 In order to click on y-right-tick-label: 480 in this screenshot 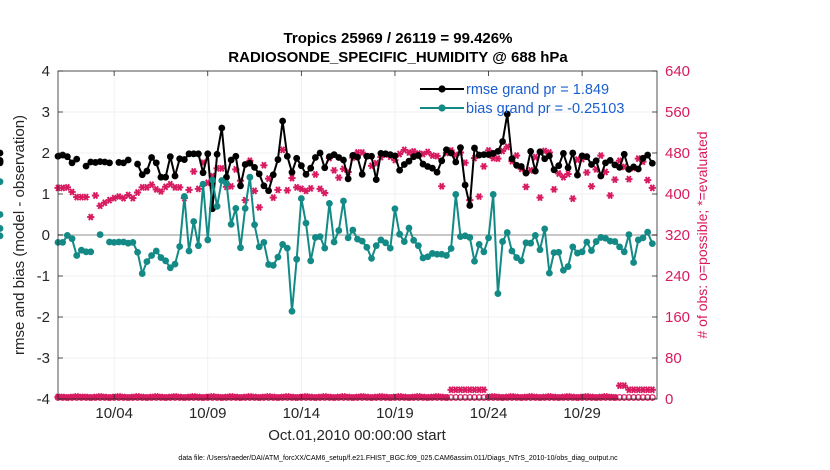, I will do `click(677, 153)`.